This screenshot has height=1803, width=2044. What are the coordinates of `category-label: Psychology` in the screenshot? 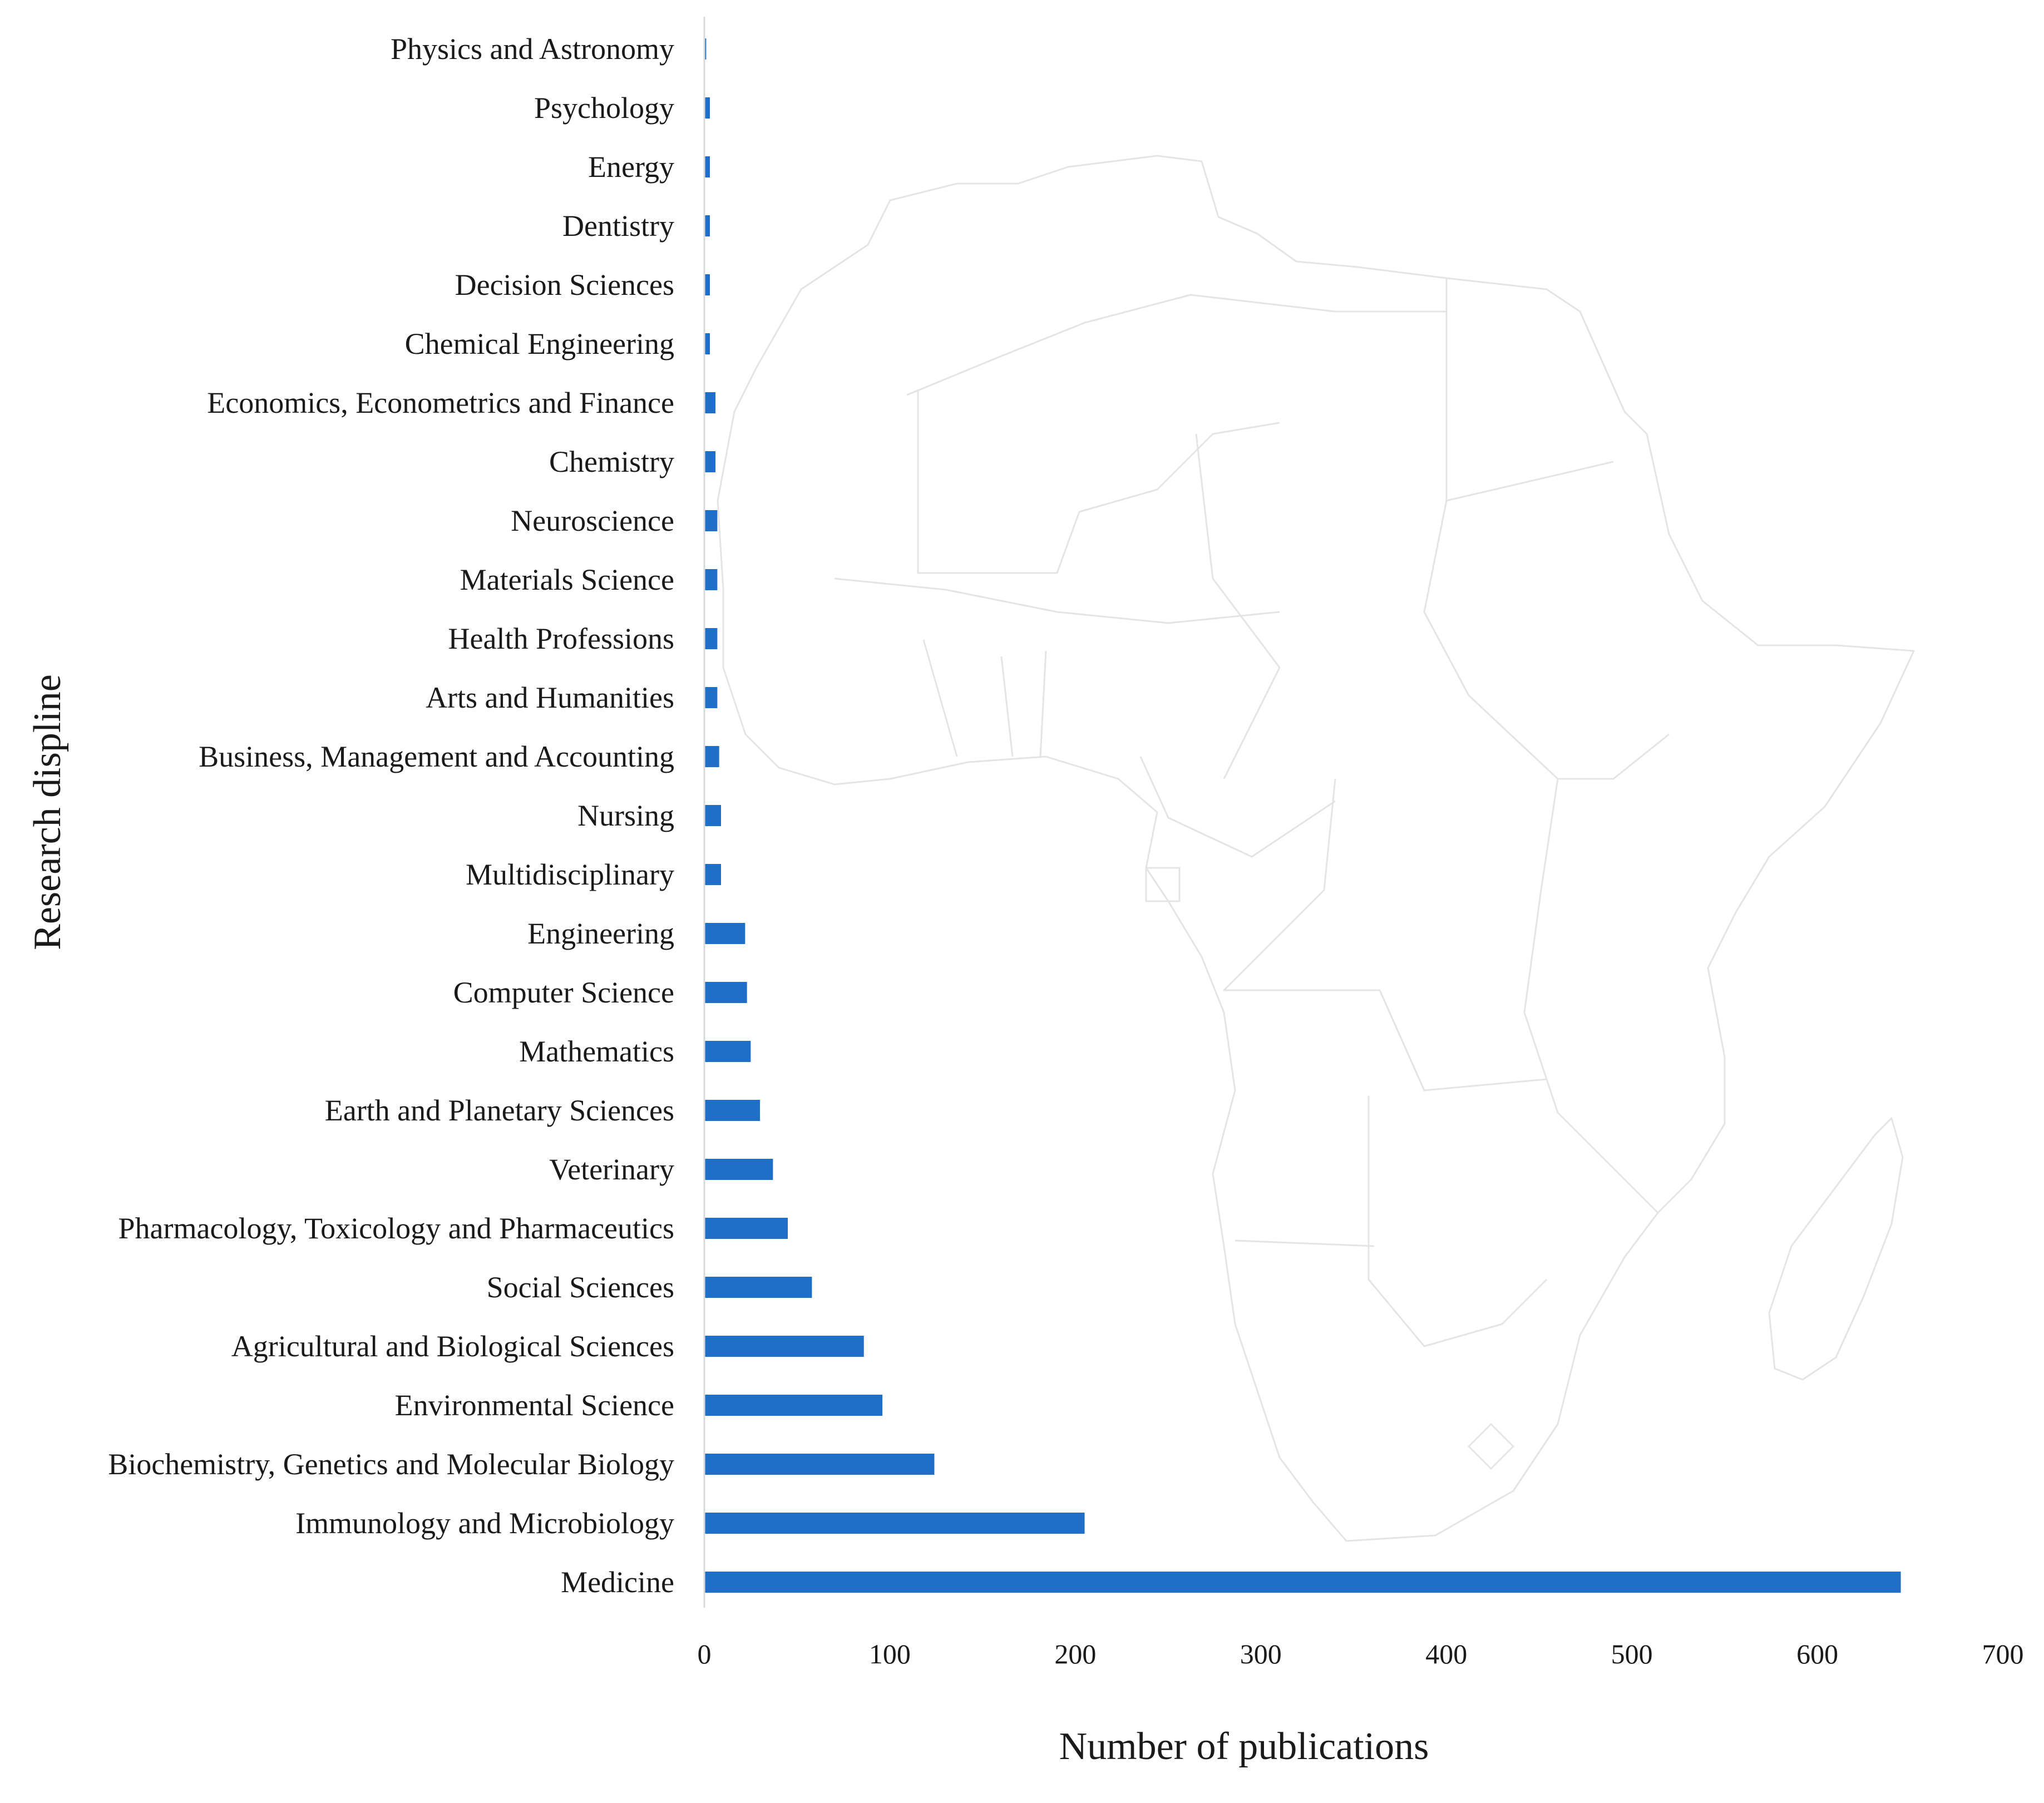 It's located at (604, 108).